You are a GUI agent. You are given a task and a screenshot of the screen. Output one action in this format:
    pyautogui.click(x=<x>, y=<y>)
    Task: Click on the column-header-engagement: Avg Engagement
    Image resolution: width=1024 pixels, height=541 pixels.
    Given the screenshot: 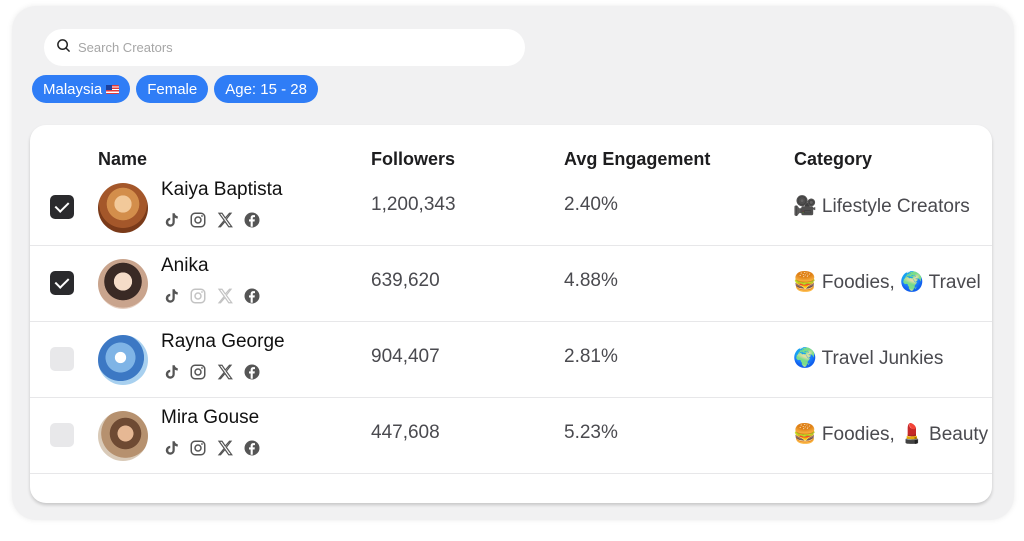 What is the action you would take?
    pyautogui.click(x=637, y=159)
    